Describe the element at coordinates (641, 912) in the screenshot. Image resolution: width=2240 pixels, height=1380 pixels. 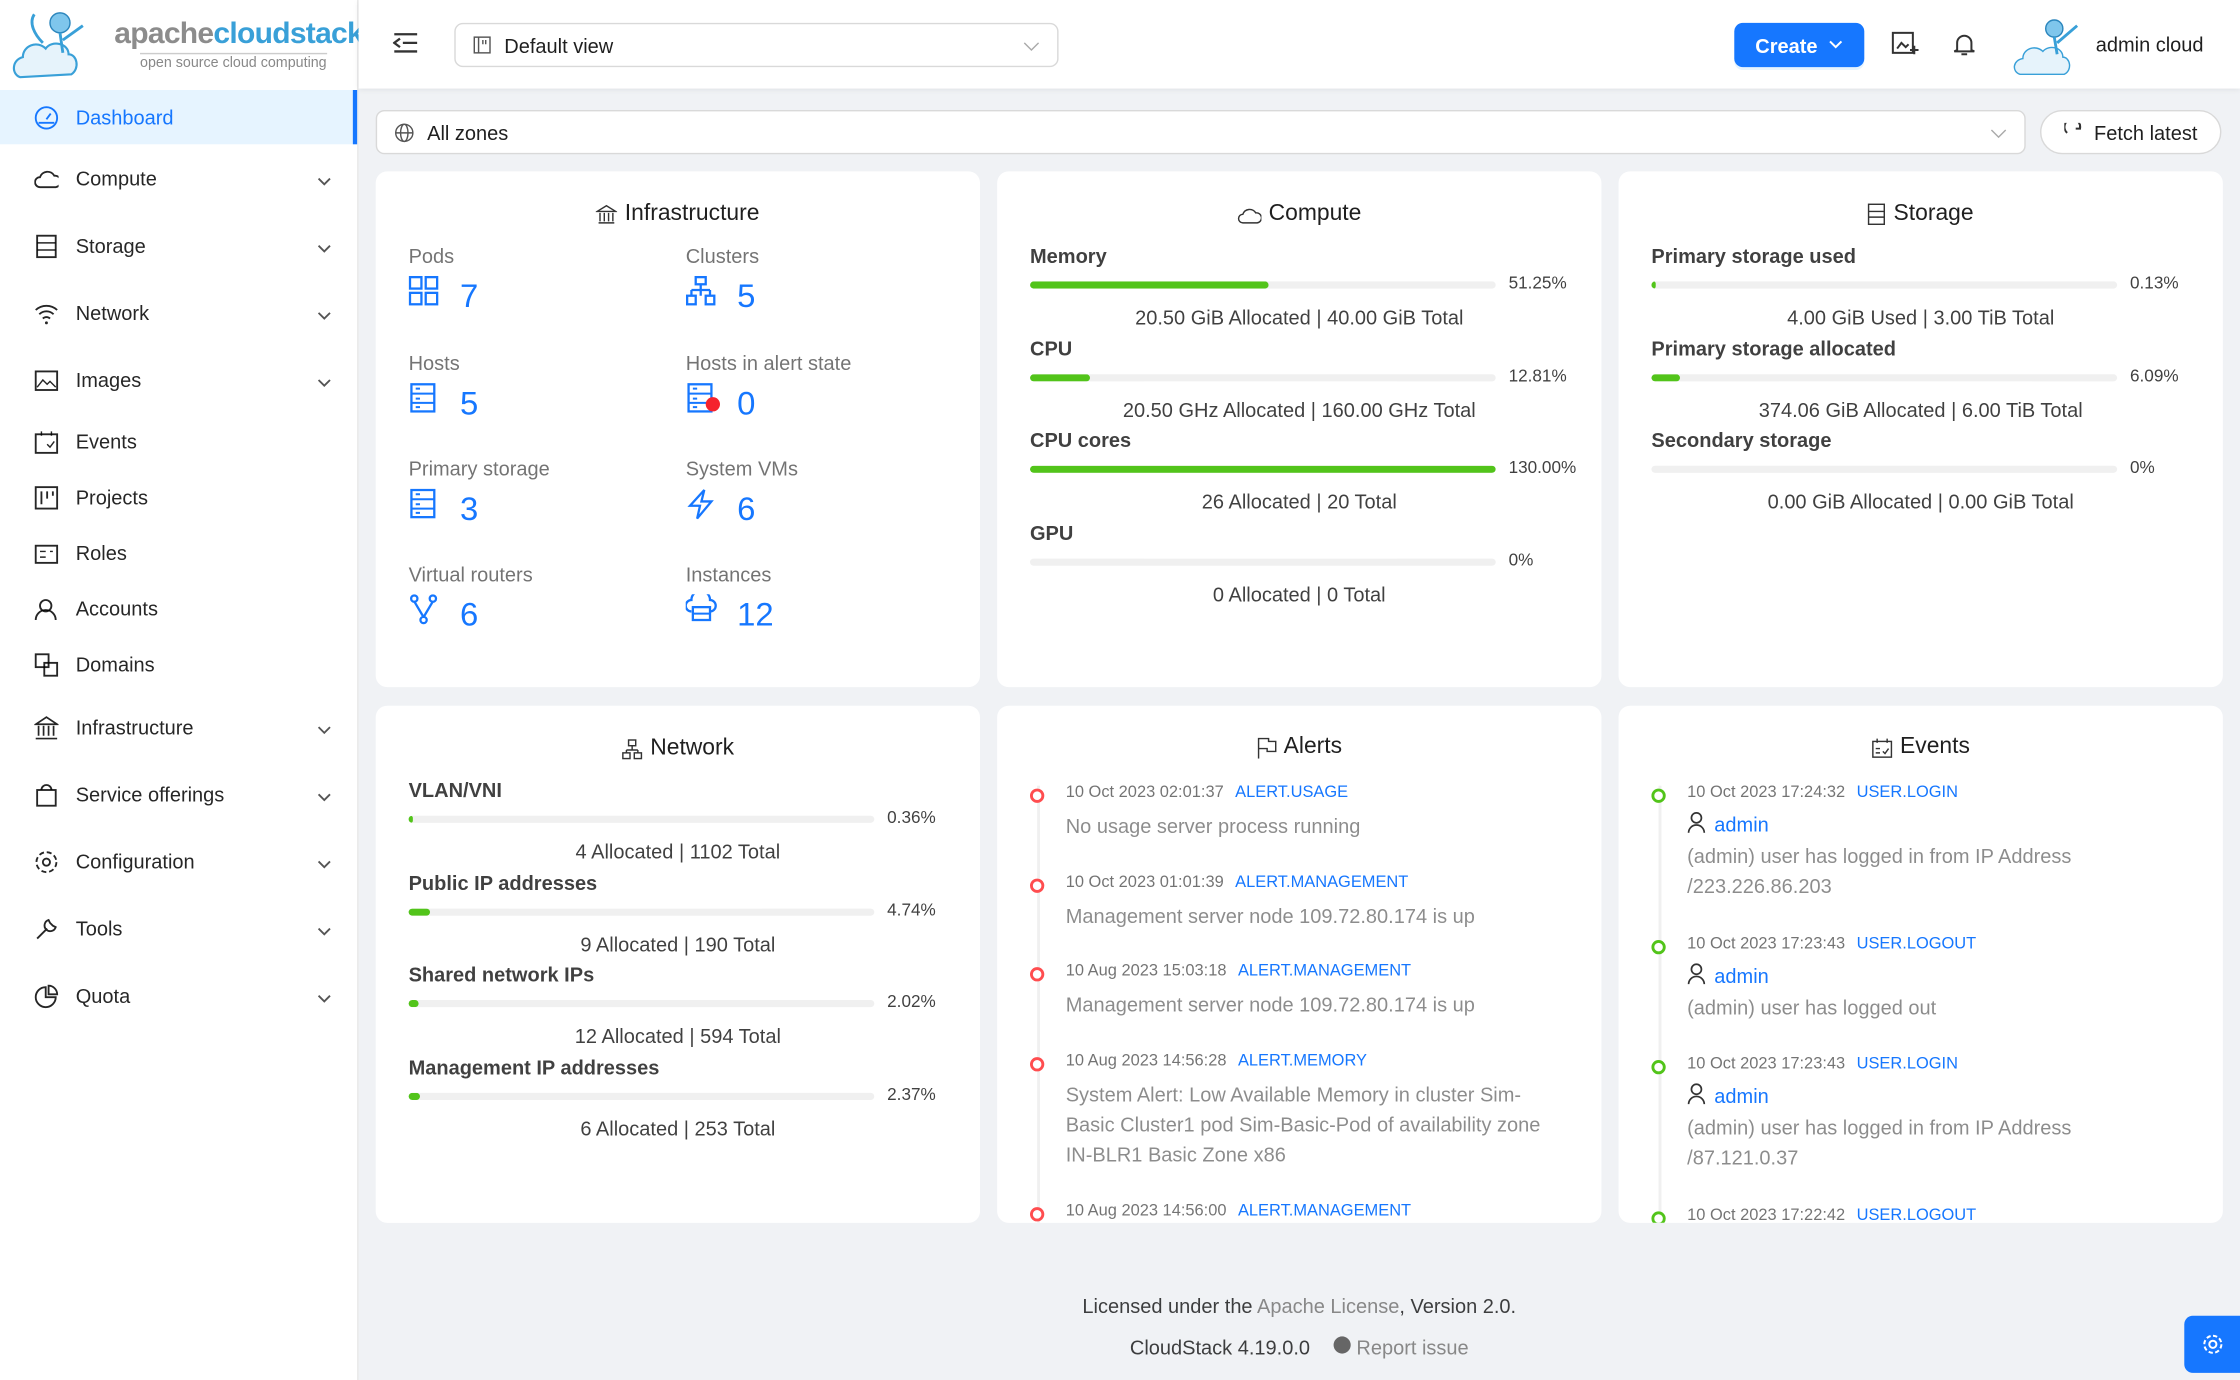
I see `progress-bar` at that location.